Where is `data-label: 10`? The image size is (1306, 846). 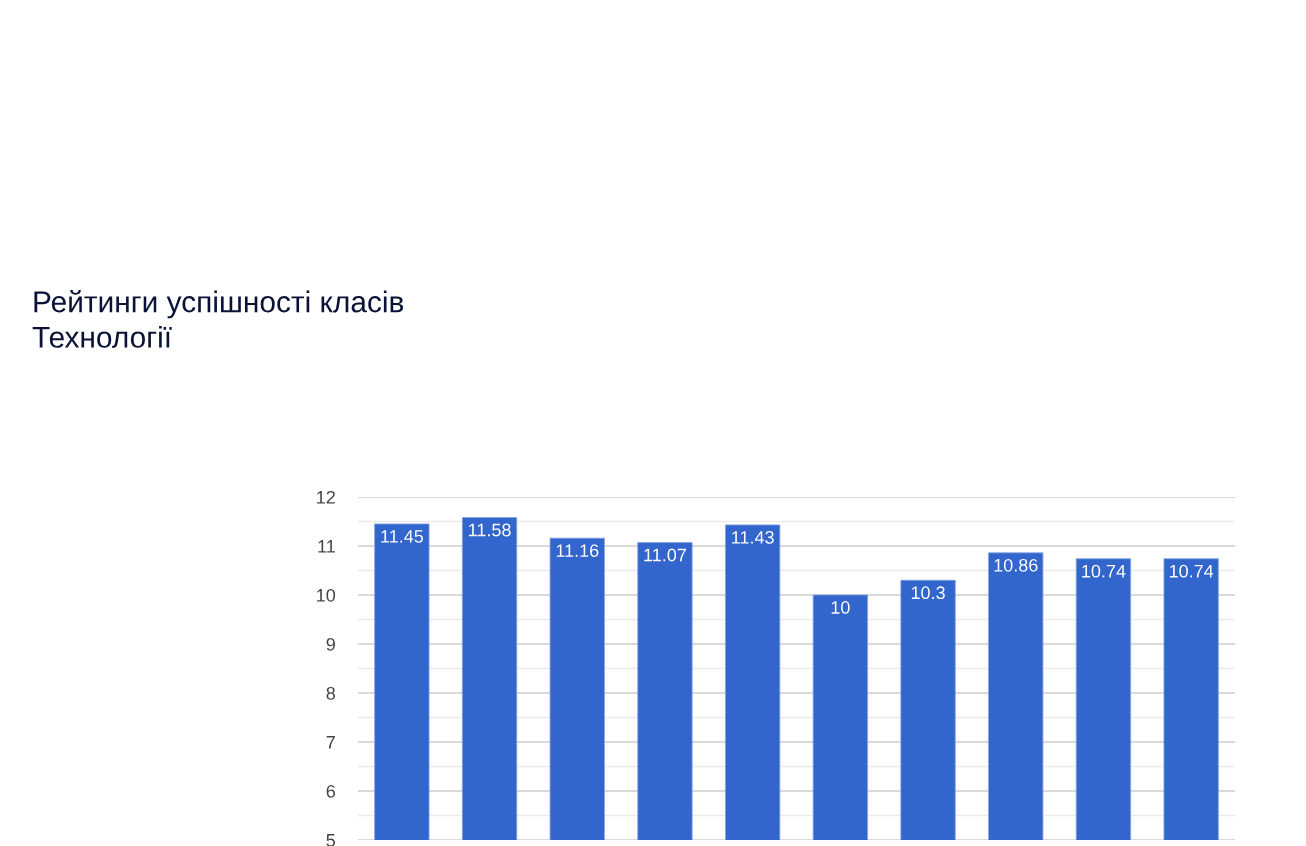
data-label: 10 is located at coordinates (840, 607).